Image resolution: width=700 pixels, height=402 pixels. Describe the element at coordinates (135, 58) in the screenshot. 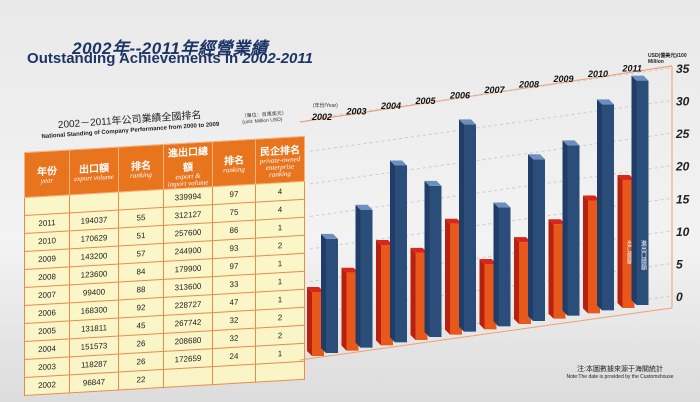

I see `title-en-prefix: Outstanding Achievements in` at that location.